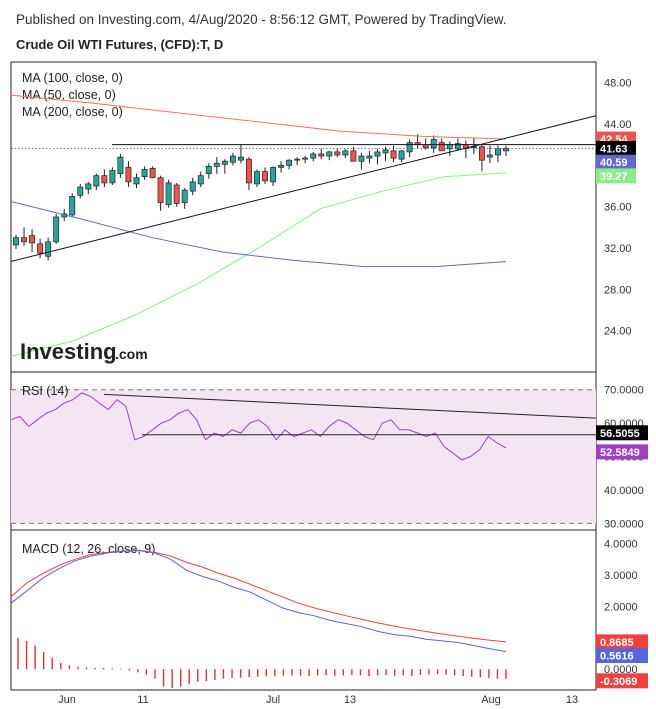  What do you see at coordinates (618, 290) in the screenshot?
I see `price-tick-label: 28.00` at bounding box center [618, 290].